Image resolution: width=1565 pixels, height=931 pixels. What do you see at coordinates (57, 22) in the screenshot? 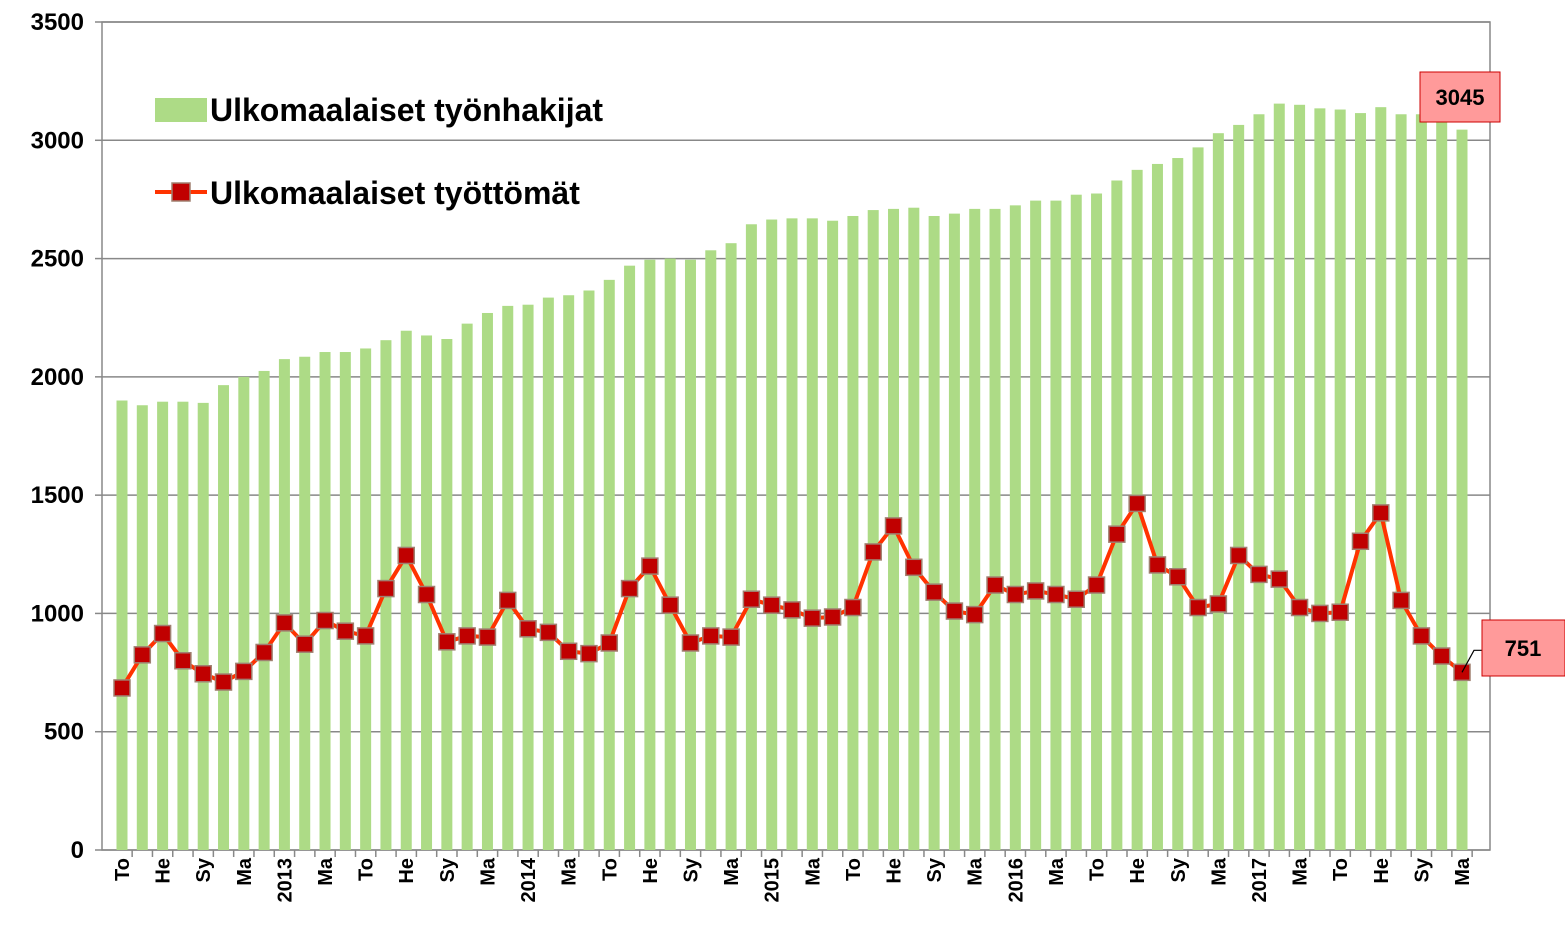
I see `y-tick-label: 3500` at bounding box center [57, 22].